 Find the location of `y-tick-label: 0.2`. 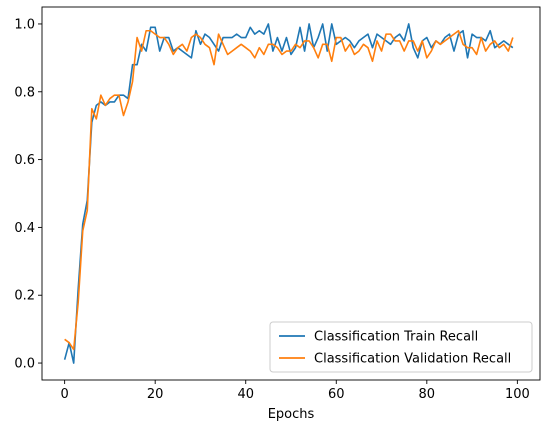

y-tick-label: 0.2 is located at coordinates (24, 296).